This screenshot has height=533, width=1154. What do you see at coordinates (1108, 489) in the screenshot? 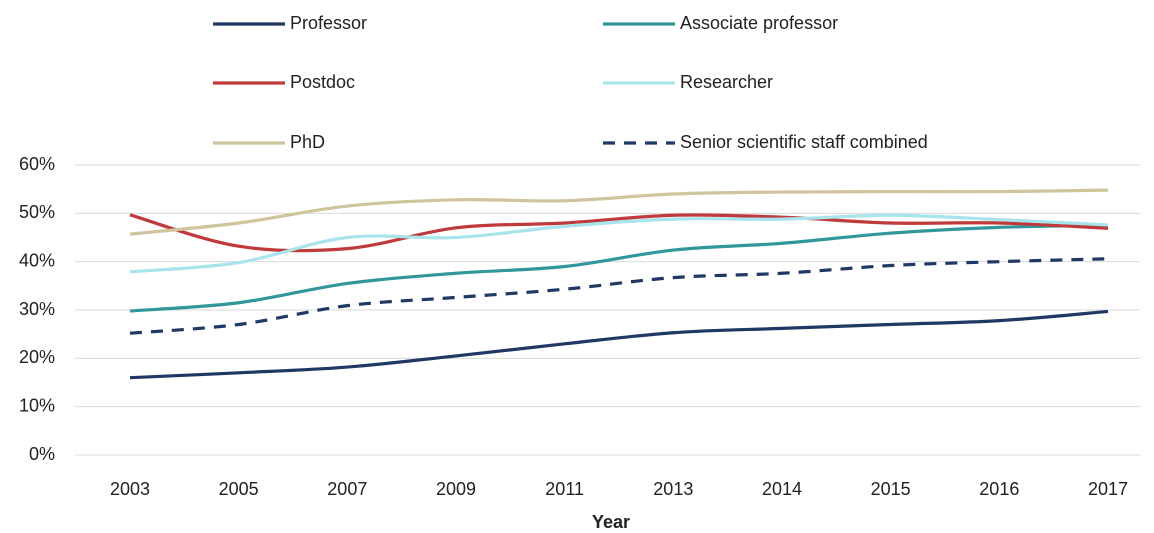
I see `x-tick-label: 2017` at bounding box center [1108, 489].